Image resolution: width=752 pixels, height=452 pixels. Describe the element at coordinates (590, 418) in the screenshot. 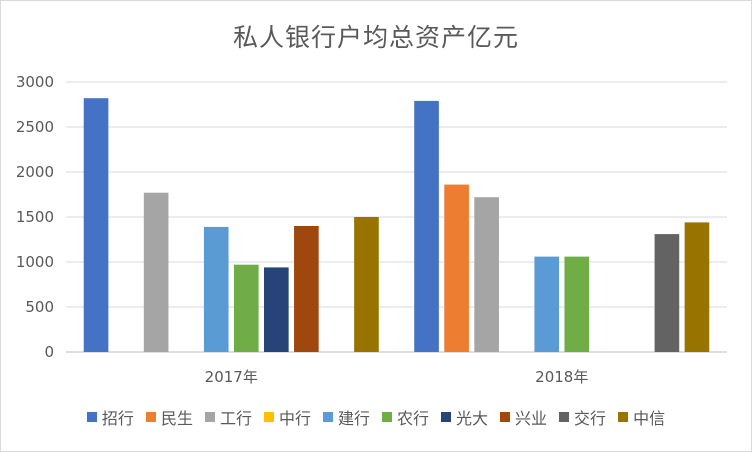

I see `legend-label: 交行` at that location.